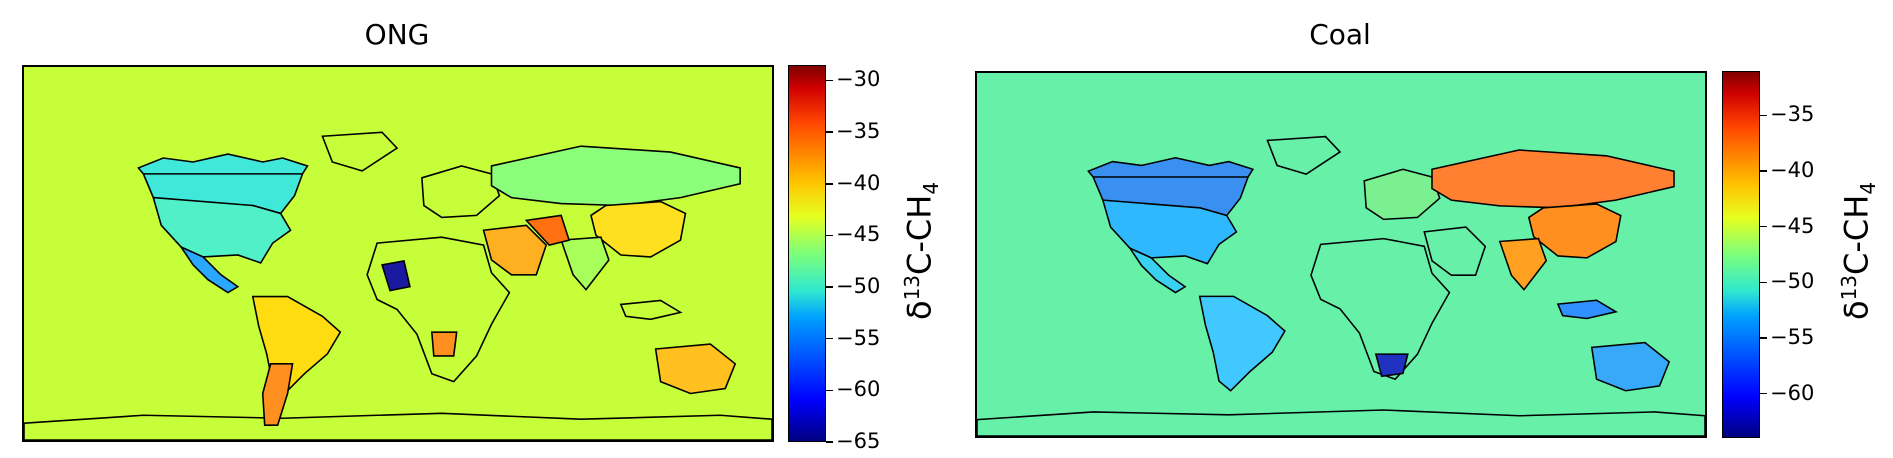 Image resolution: width=1893 pixels, height=458 pixels. What do you see at coordinates (1242, 343) in the screenshot?
I see `region-south-america` at bounding box center [1242, 343].